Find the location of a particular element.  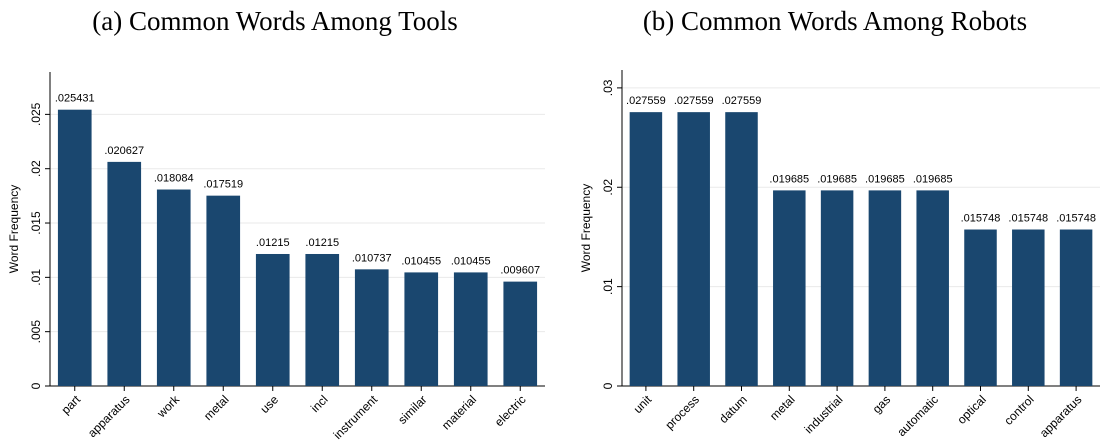

y-tick-label: .03 is located at coordinates (608, 87).